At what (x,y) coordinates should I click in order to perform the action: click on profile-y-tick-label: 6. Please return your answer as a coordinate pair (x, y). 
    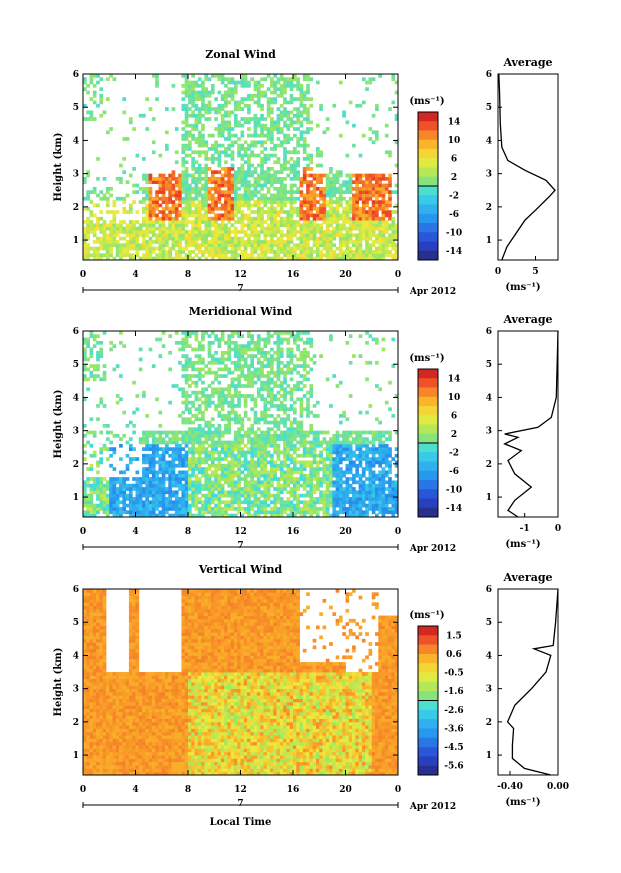
    Looking at the image, I should click on (489, 590).